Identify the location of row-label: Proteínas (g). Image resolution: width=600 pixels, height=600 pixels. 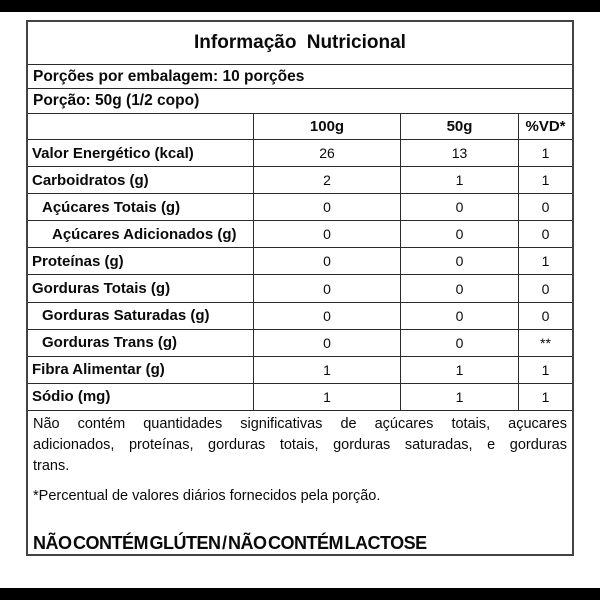
(78, 261).